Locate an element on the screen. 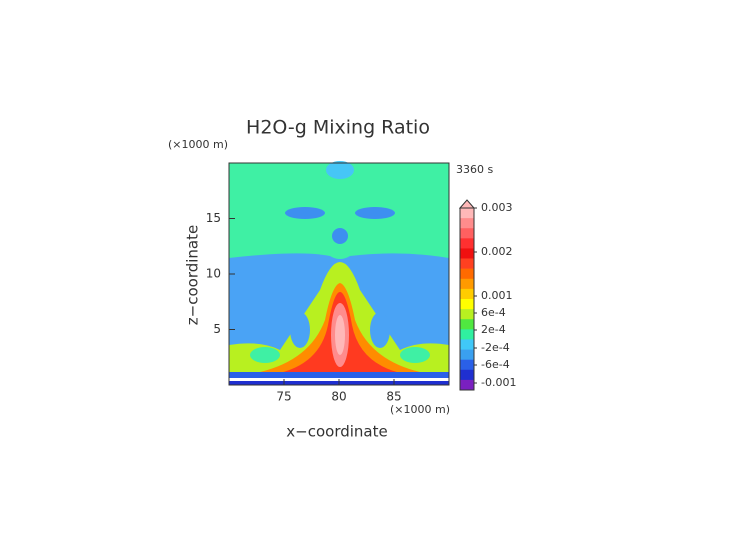 The height and width of the screenshot is (536, 752). y-tick-label: 15 is located at coordinates (213, 218).